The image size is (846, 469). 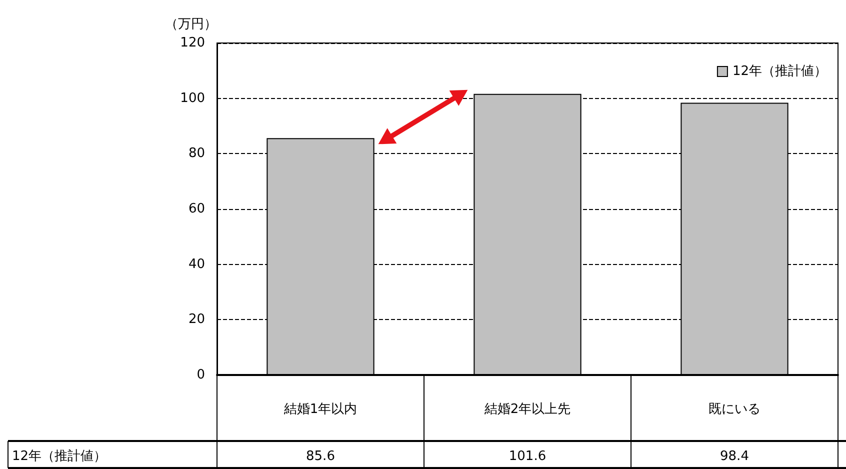 I want to click on y-tick-label: 0, so click(x=200, y=375).